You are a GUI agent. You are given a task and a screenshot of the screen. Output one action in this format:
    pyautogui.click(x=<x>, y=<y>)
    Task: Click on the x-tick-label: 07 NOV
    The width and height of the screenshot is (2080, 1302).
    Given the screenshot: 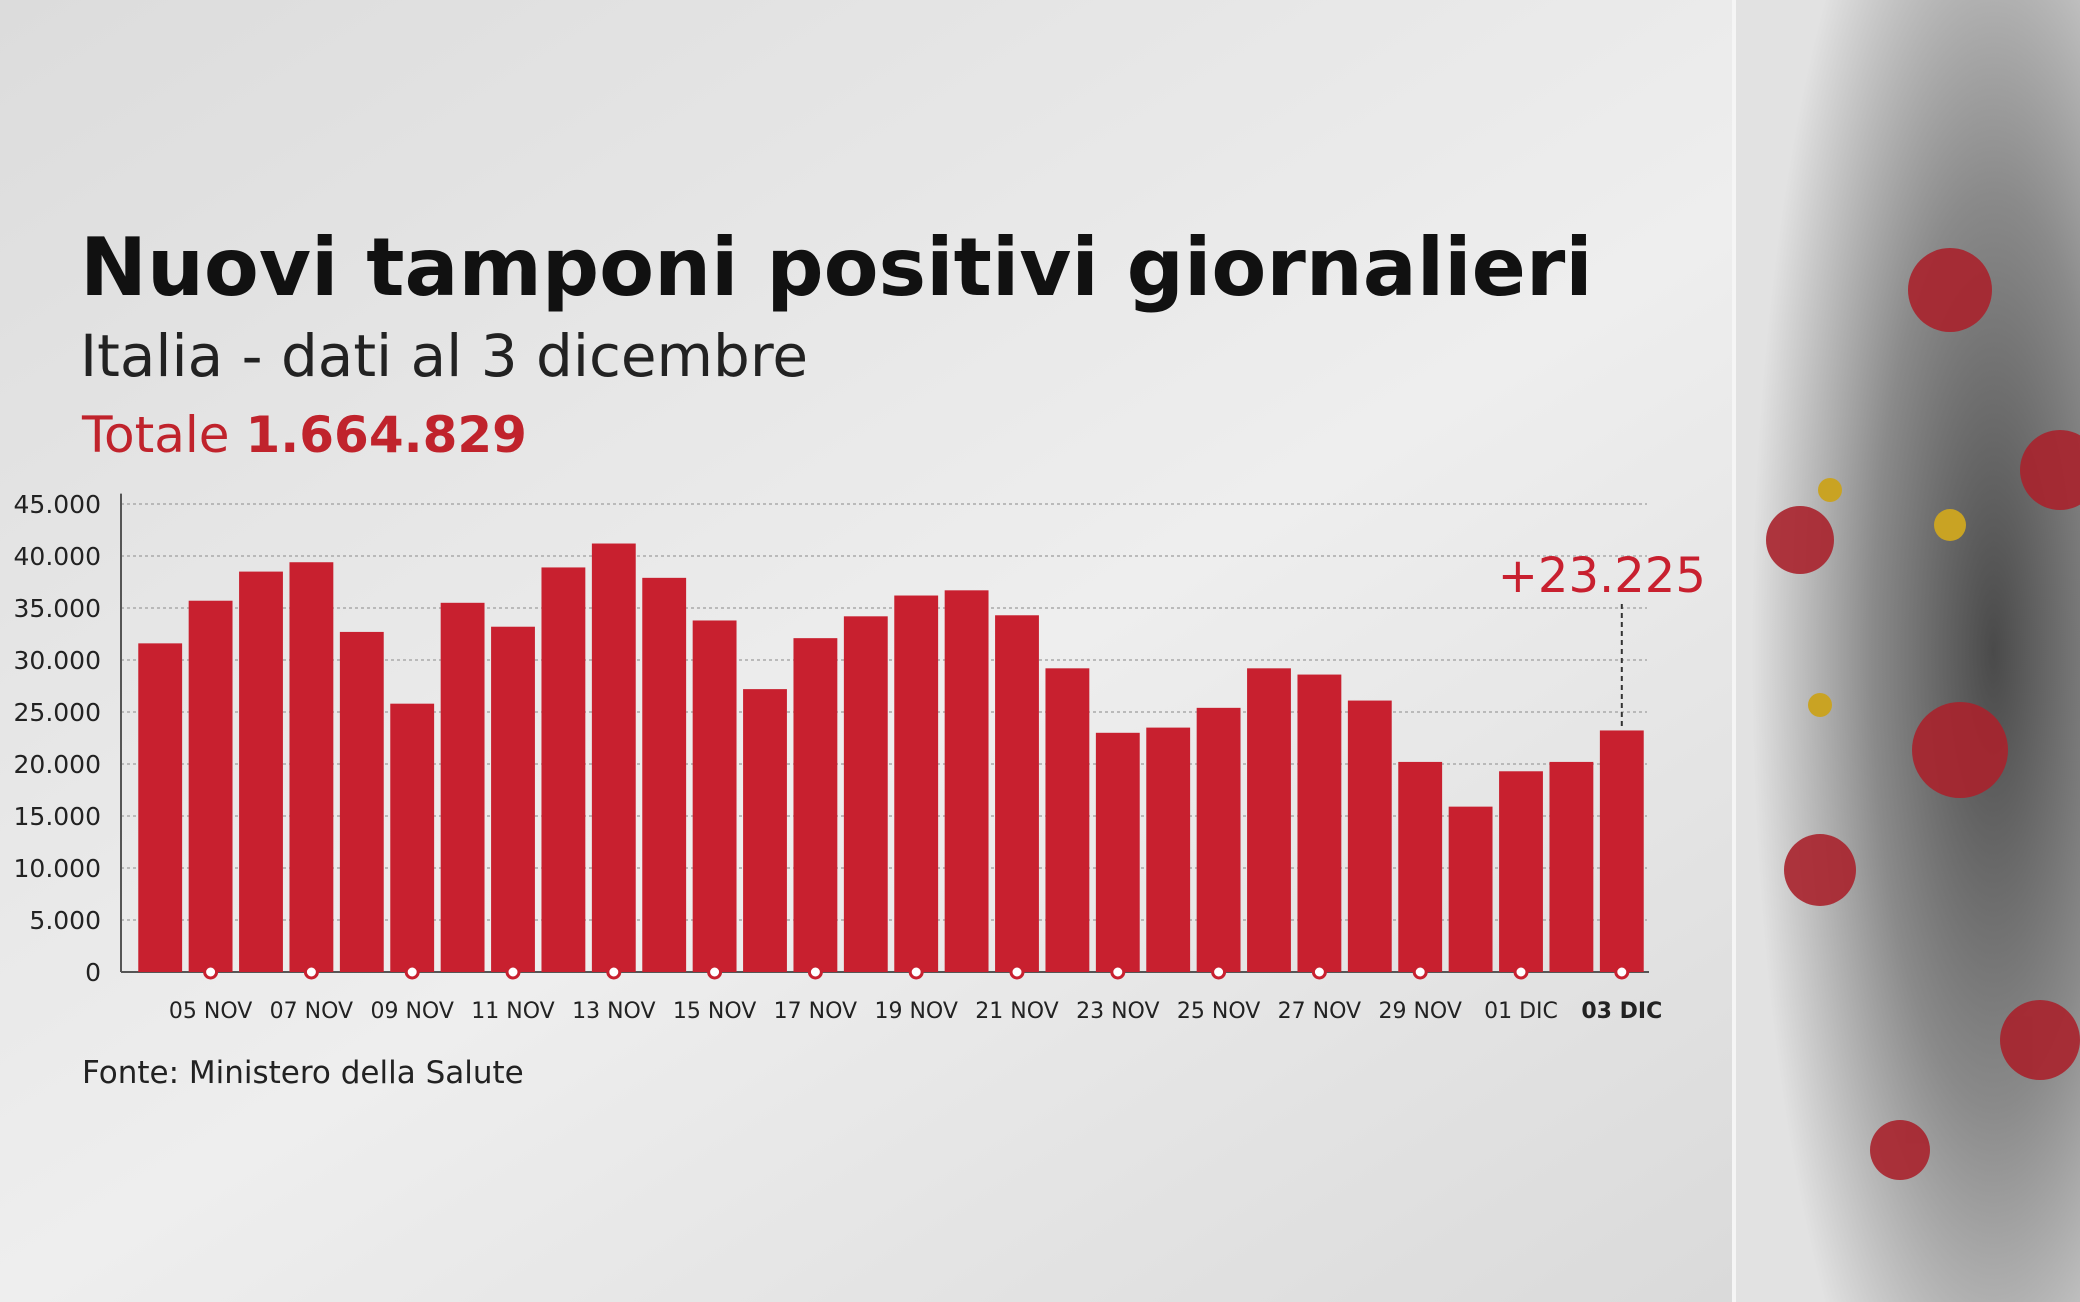 What is the action you would take?
    pyautogui.click(x=311, y=1011)
    